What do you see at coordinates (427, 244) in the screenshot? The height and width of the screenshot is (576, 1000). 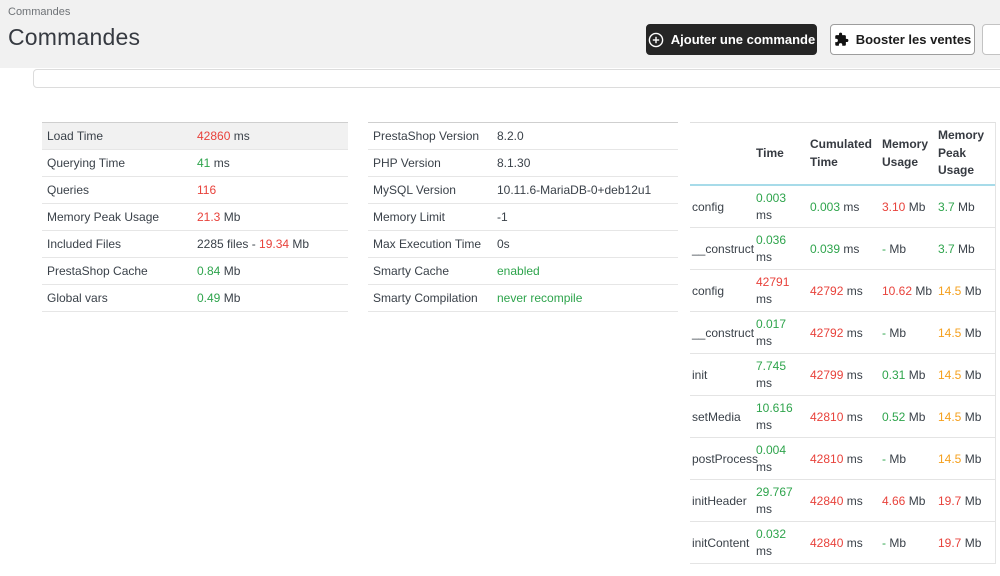 I see `row-label: Max Execution Time` at bounding box center [427, 244].